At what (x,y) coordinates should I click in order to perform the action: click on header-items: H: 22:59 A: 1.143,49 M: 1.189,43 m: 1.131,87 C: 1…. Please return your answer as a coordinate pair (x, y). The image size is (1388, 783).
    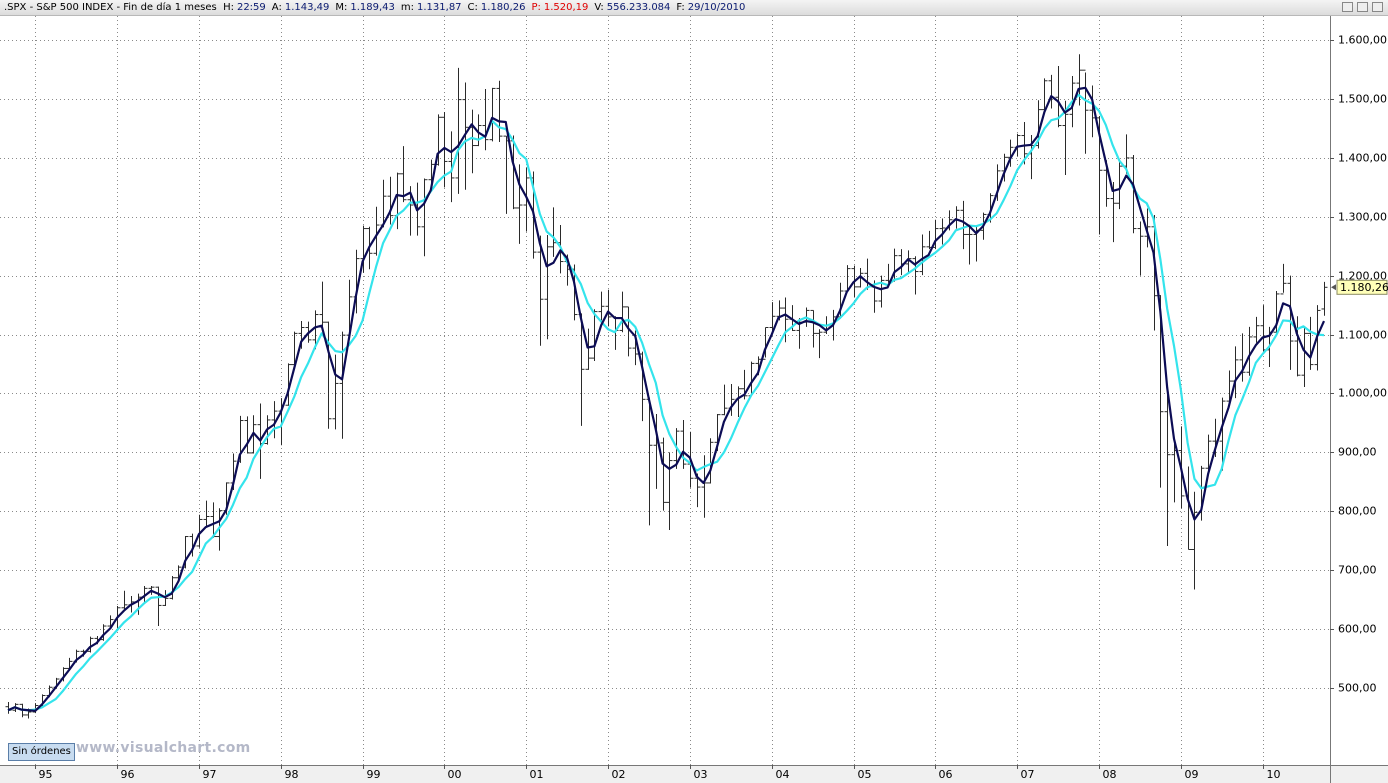
    Looking at the image, I should click on (487, 7).